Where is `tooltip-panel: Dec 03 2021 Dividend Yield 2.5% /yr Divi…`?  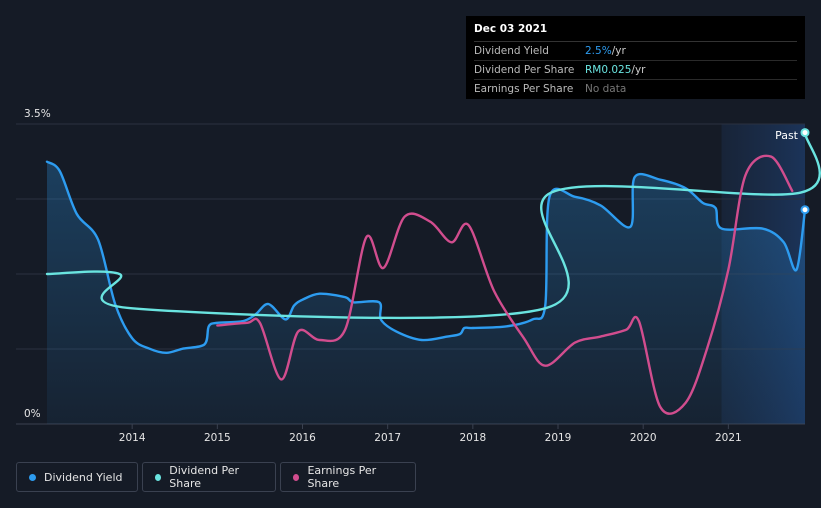 tooltip-panel: Dec 03 2021 Dividend Yield 2.5% /yr Divi… is located at coordinates (635, 57).